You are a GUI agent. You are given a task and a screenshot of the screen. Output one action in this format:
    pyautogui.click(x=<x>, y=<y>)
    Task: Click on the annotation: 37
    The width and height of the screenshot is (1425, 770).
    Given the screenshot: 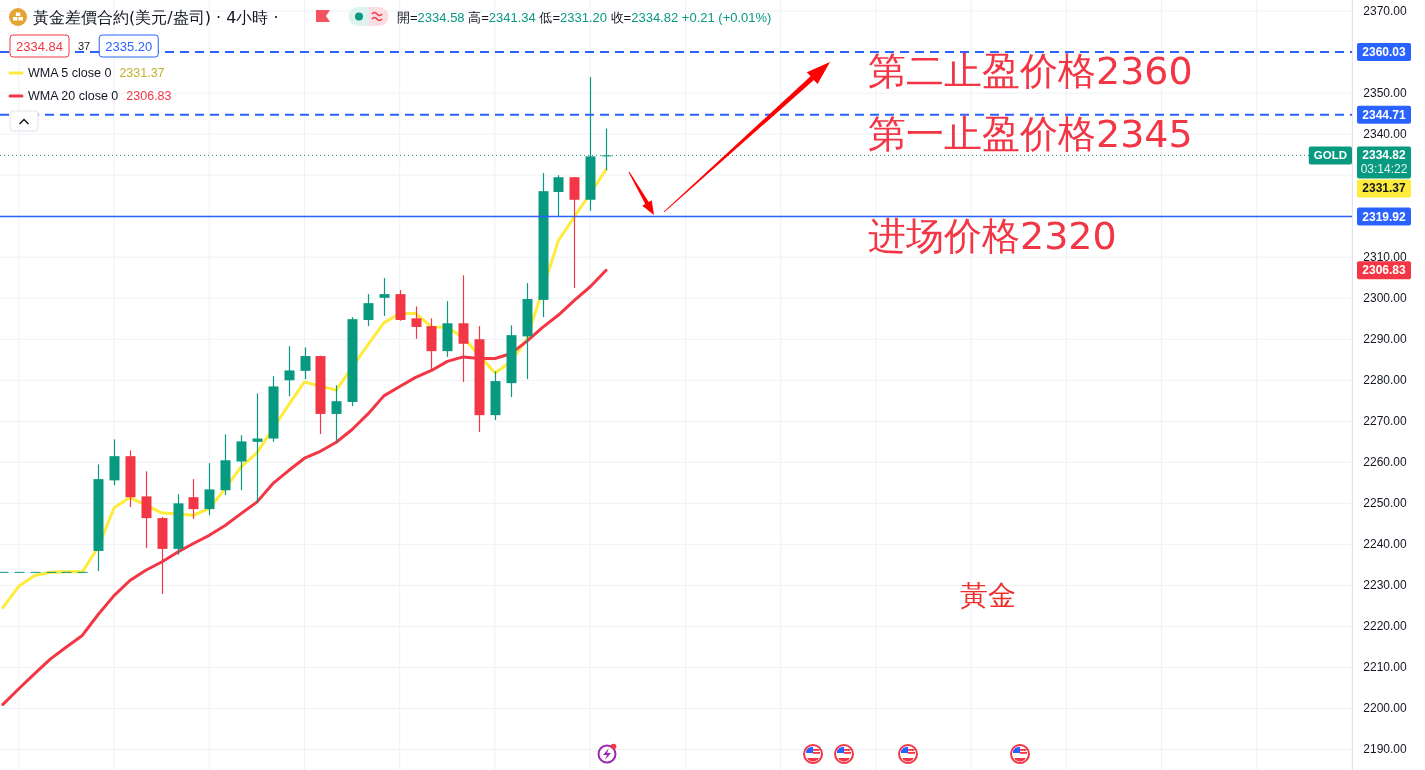 What is the action you would take?
    pyautogui.click(x=84, y=46)
    